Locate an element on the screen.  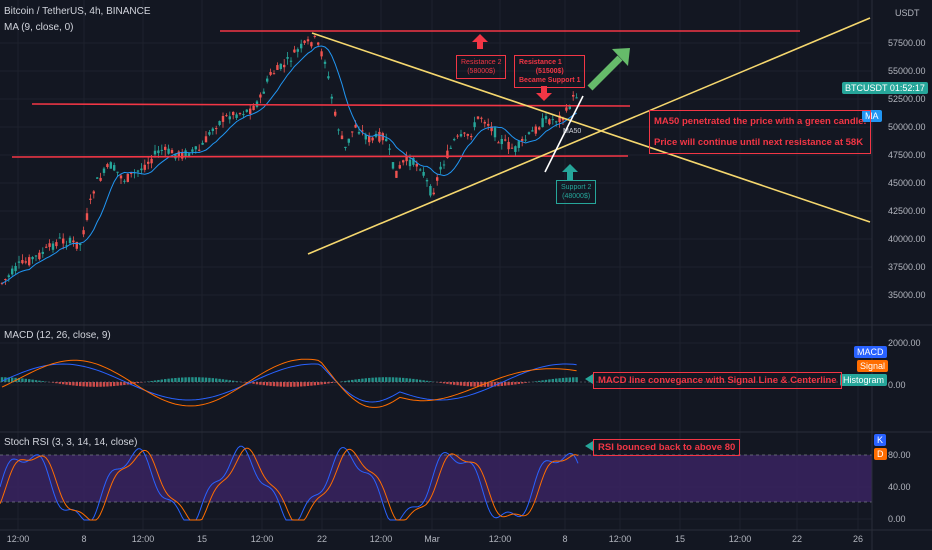
stoch-d-line is located at coordinates (289, 484).